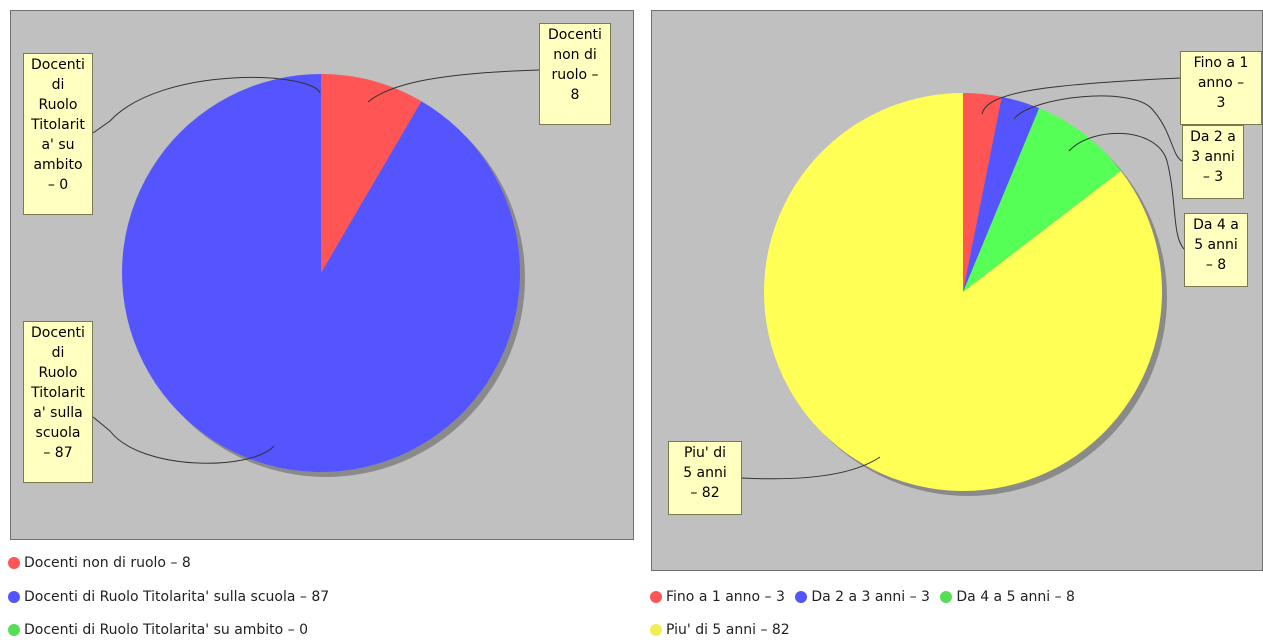  Describe the element at coordinates (1213, 162) in the screenshot. I see `chart-2-label-da-2-a-3-anni: Da 2 a 3 anni – 3` at that location.